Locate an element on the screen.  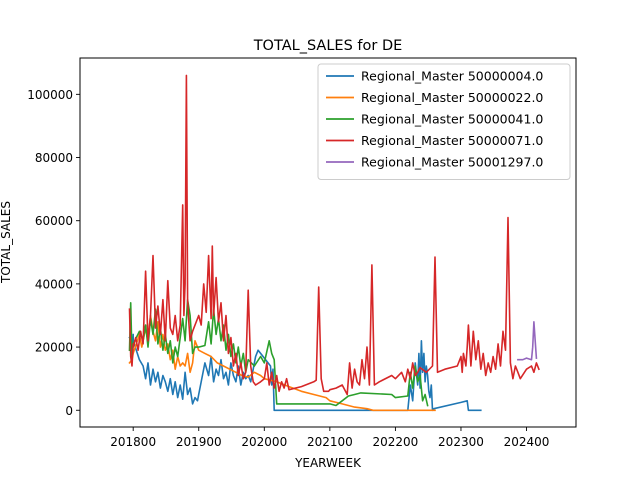
x-tick-label: 201900 is located at coordinates (199, 442).